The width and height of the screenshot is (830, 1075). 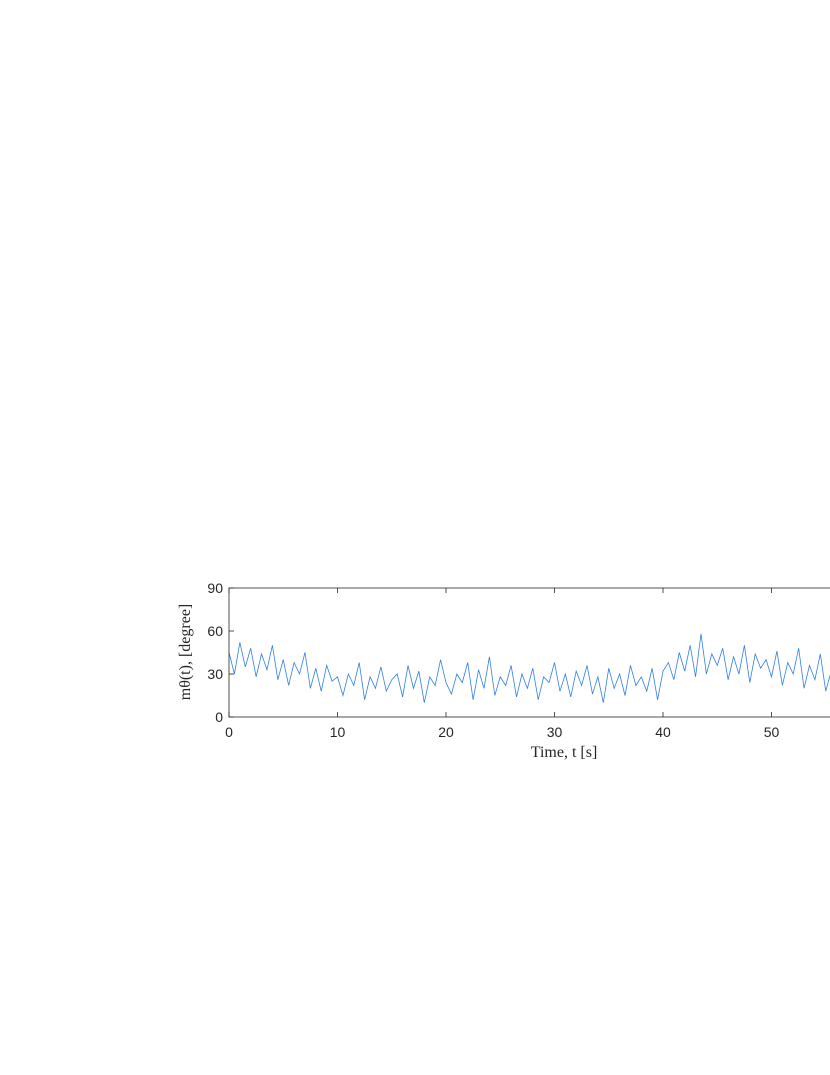 I want to click on y-axis-label: mθ(t), [degree], so click(x=185, y=652).